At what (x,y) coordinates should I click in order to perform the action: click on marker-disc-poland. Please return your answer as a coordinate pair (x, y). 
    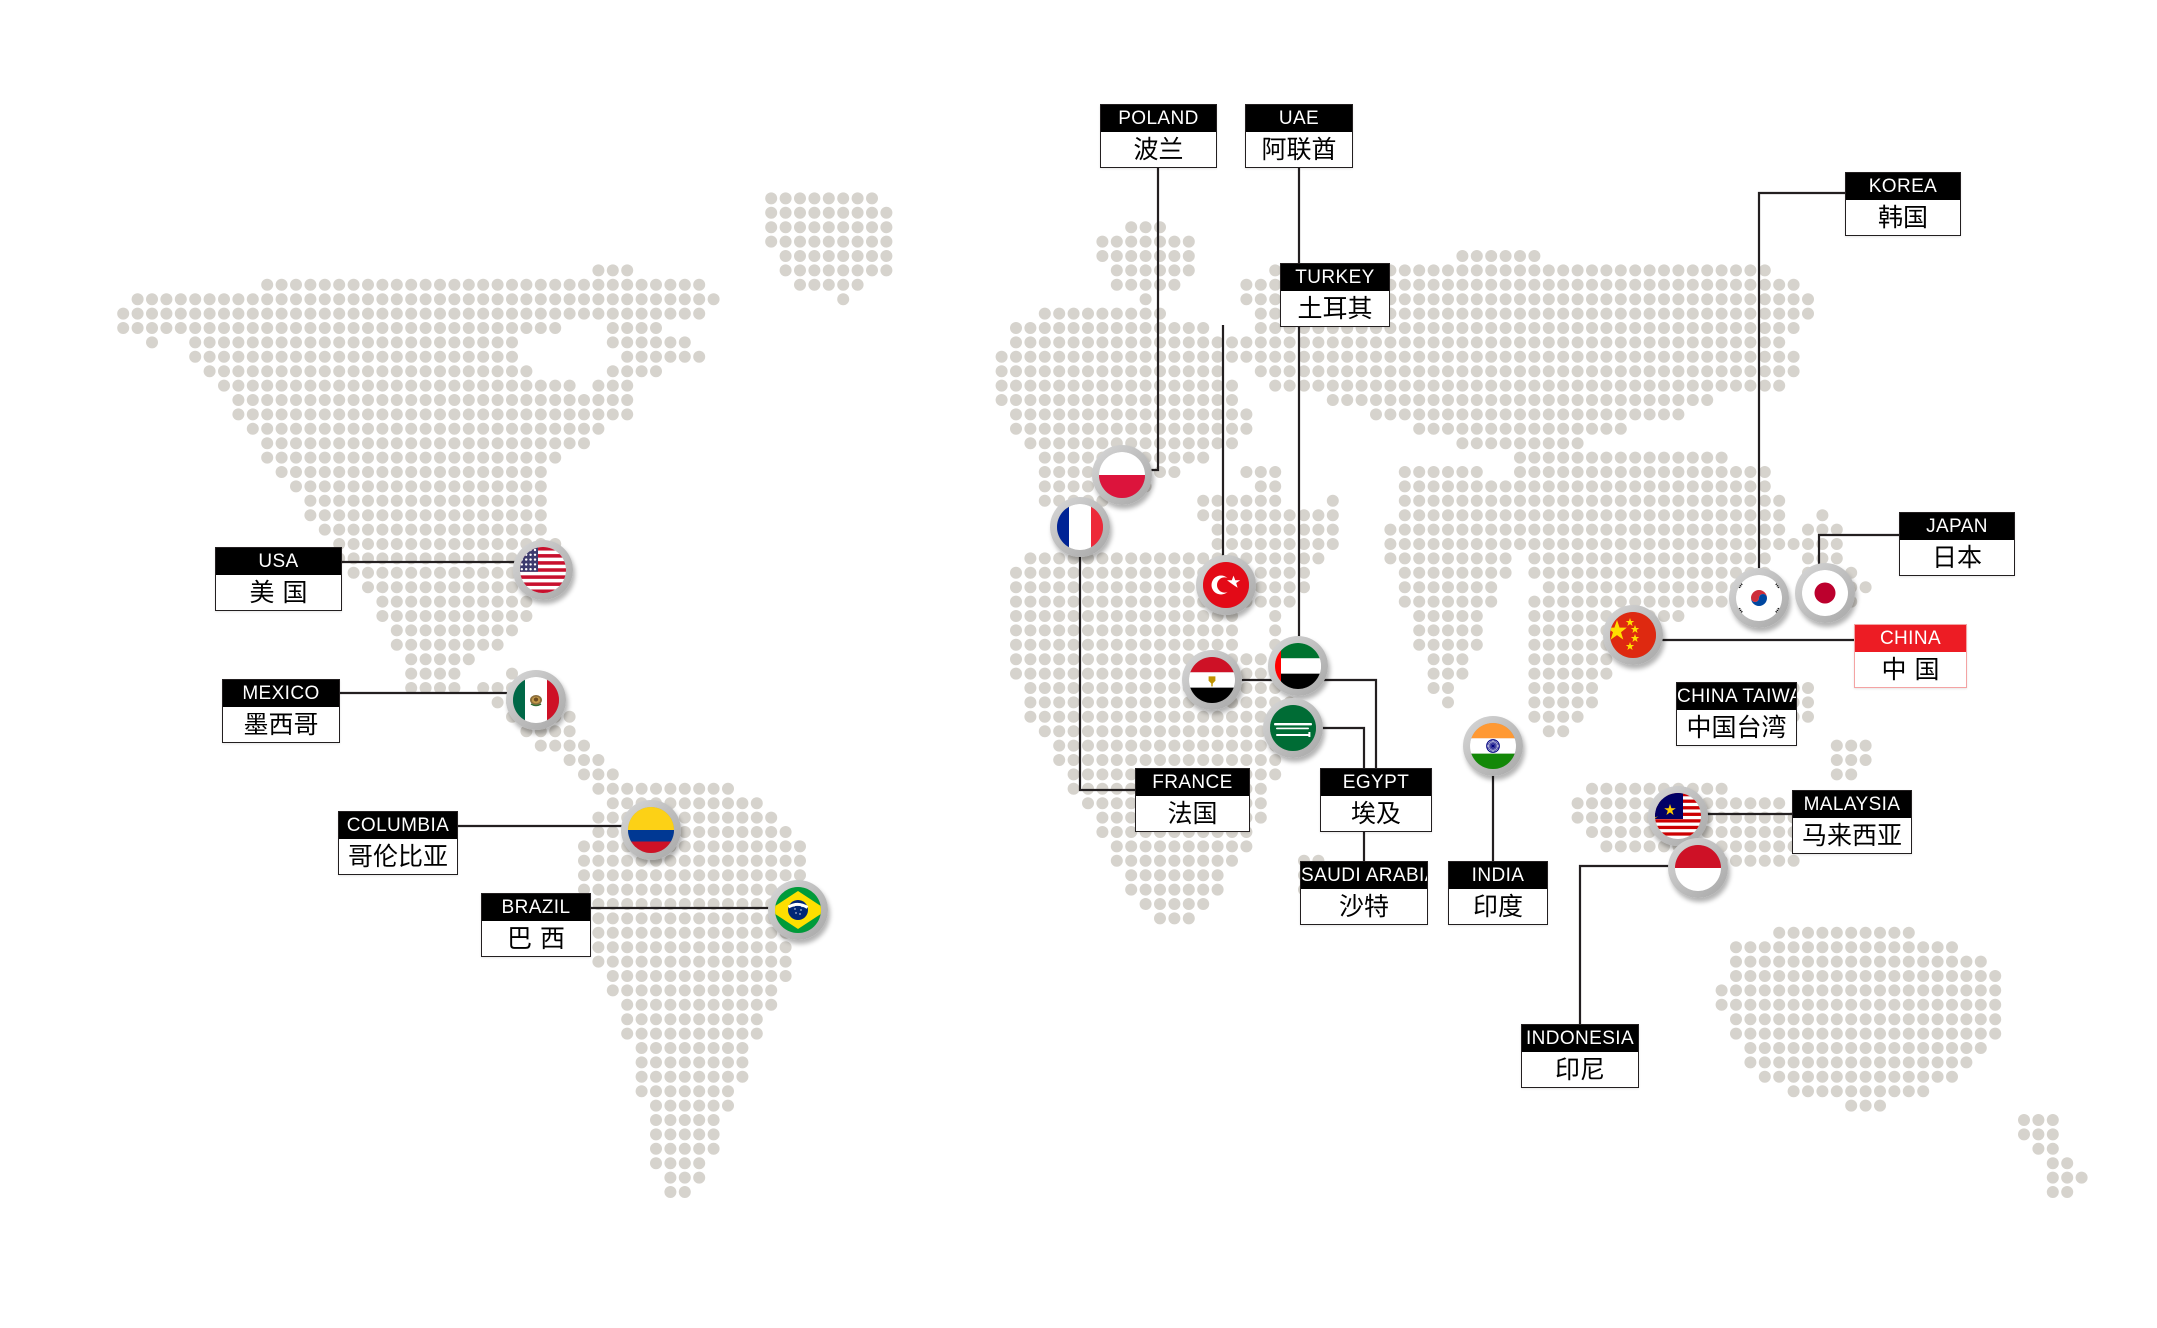
    Looking at the image, I should click on (1122, 475).